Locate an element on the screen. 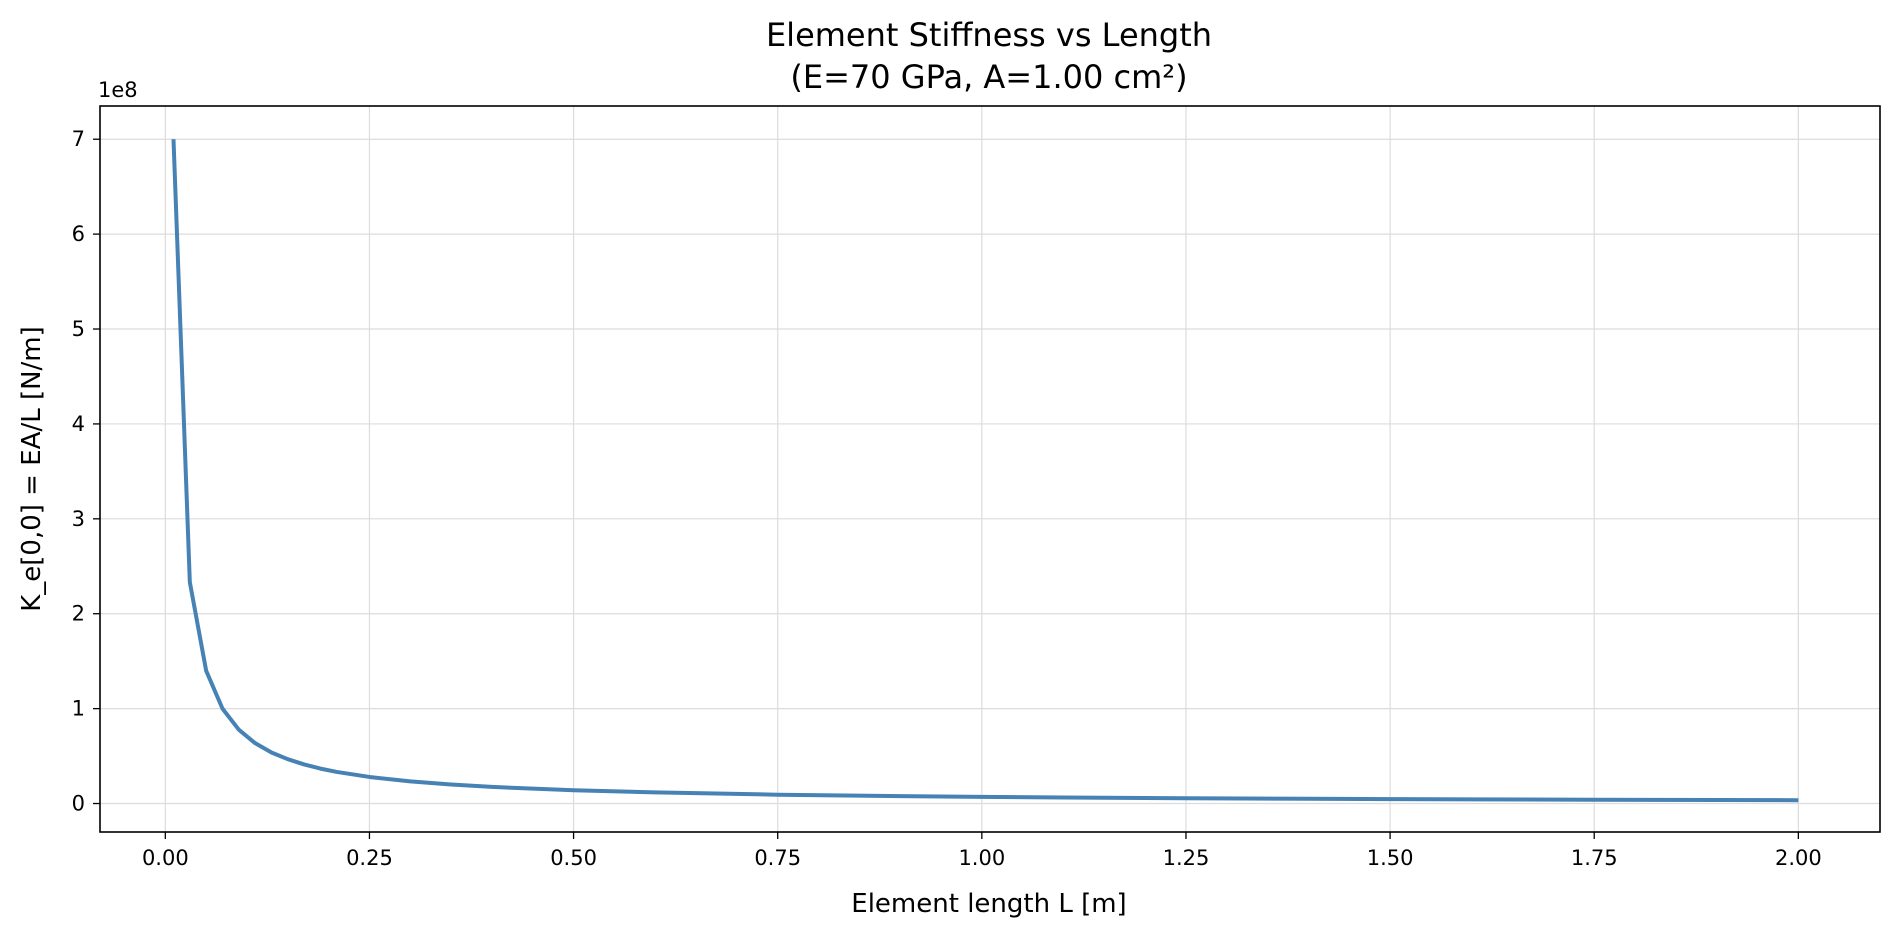 Image resolution: width=1900 pixels, height=939 pixels. y-axis: 0 1 2 3 4 5 6 7 is located at coordinates (86, 471).